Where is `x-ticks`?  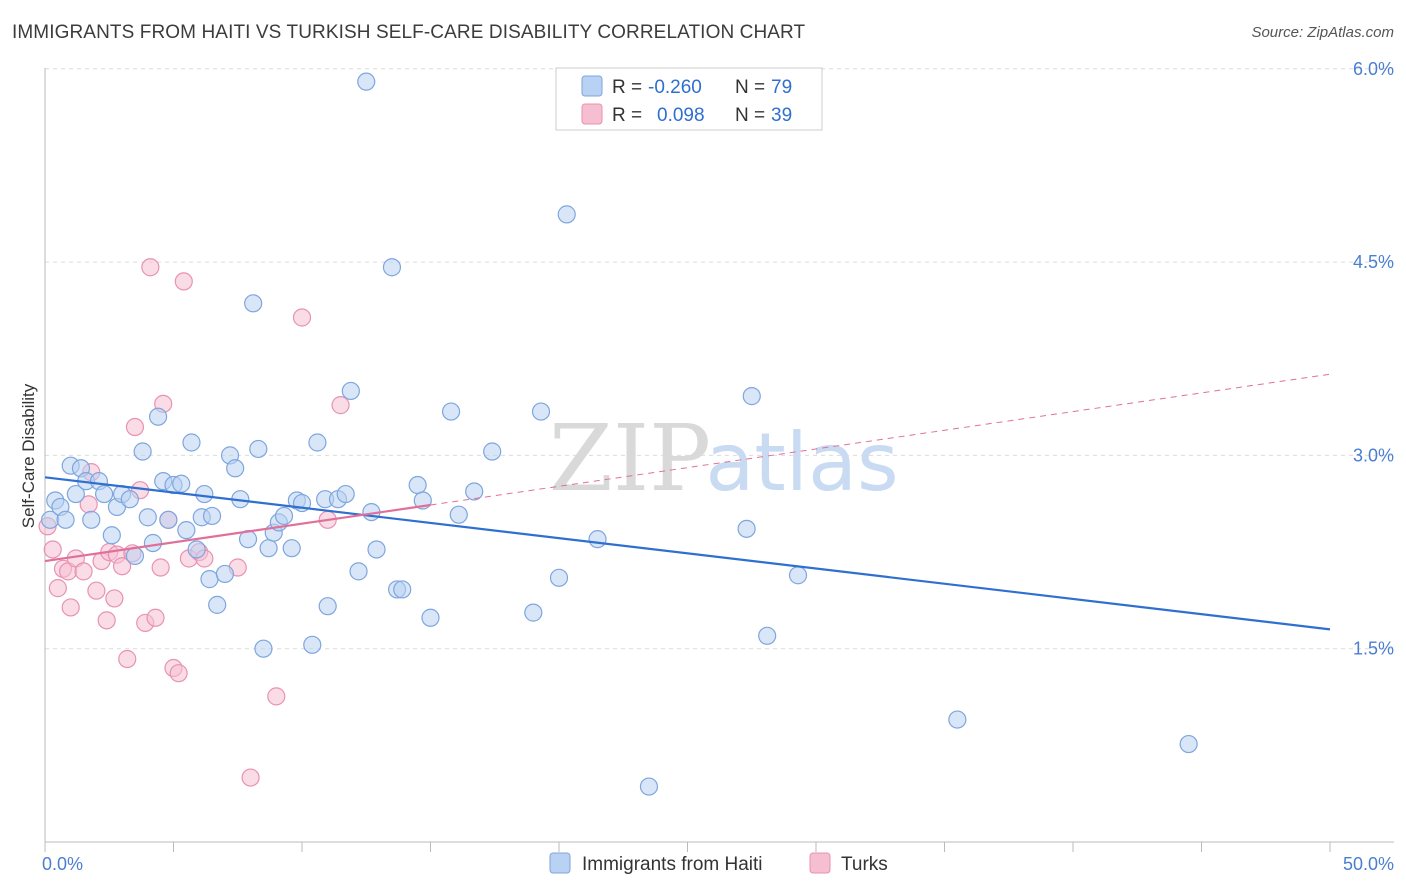 x-ticks is located at coordinates (687, 847).